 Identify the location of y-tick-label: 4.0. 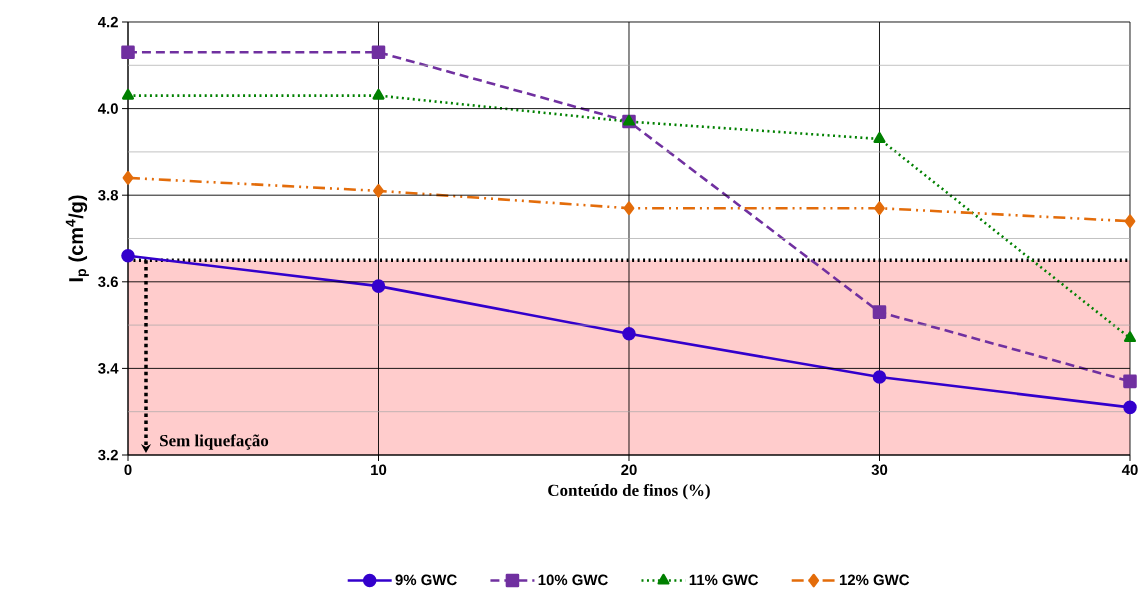
(107, 108).